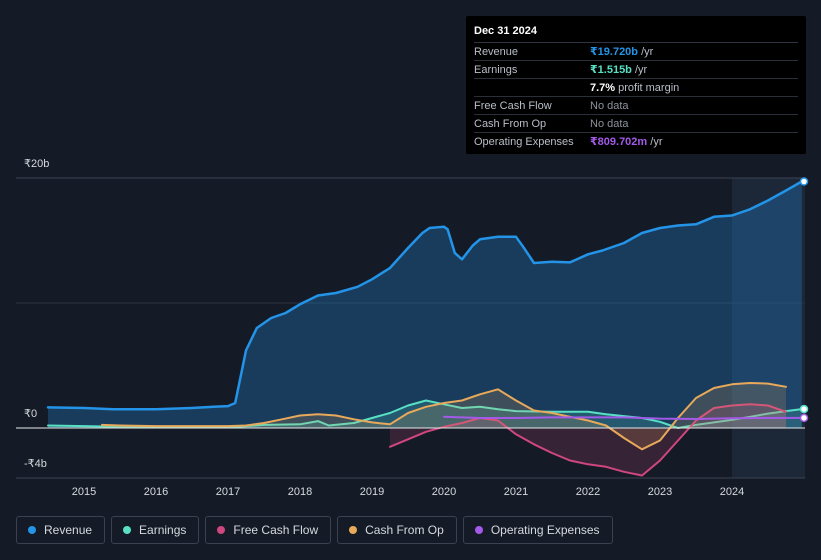 This screenshot has width=821, height=560. Describe the element at coordinates (516, 492) in the screenshot. I see `x-tick-label: 2021` at that location.